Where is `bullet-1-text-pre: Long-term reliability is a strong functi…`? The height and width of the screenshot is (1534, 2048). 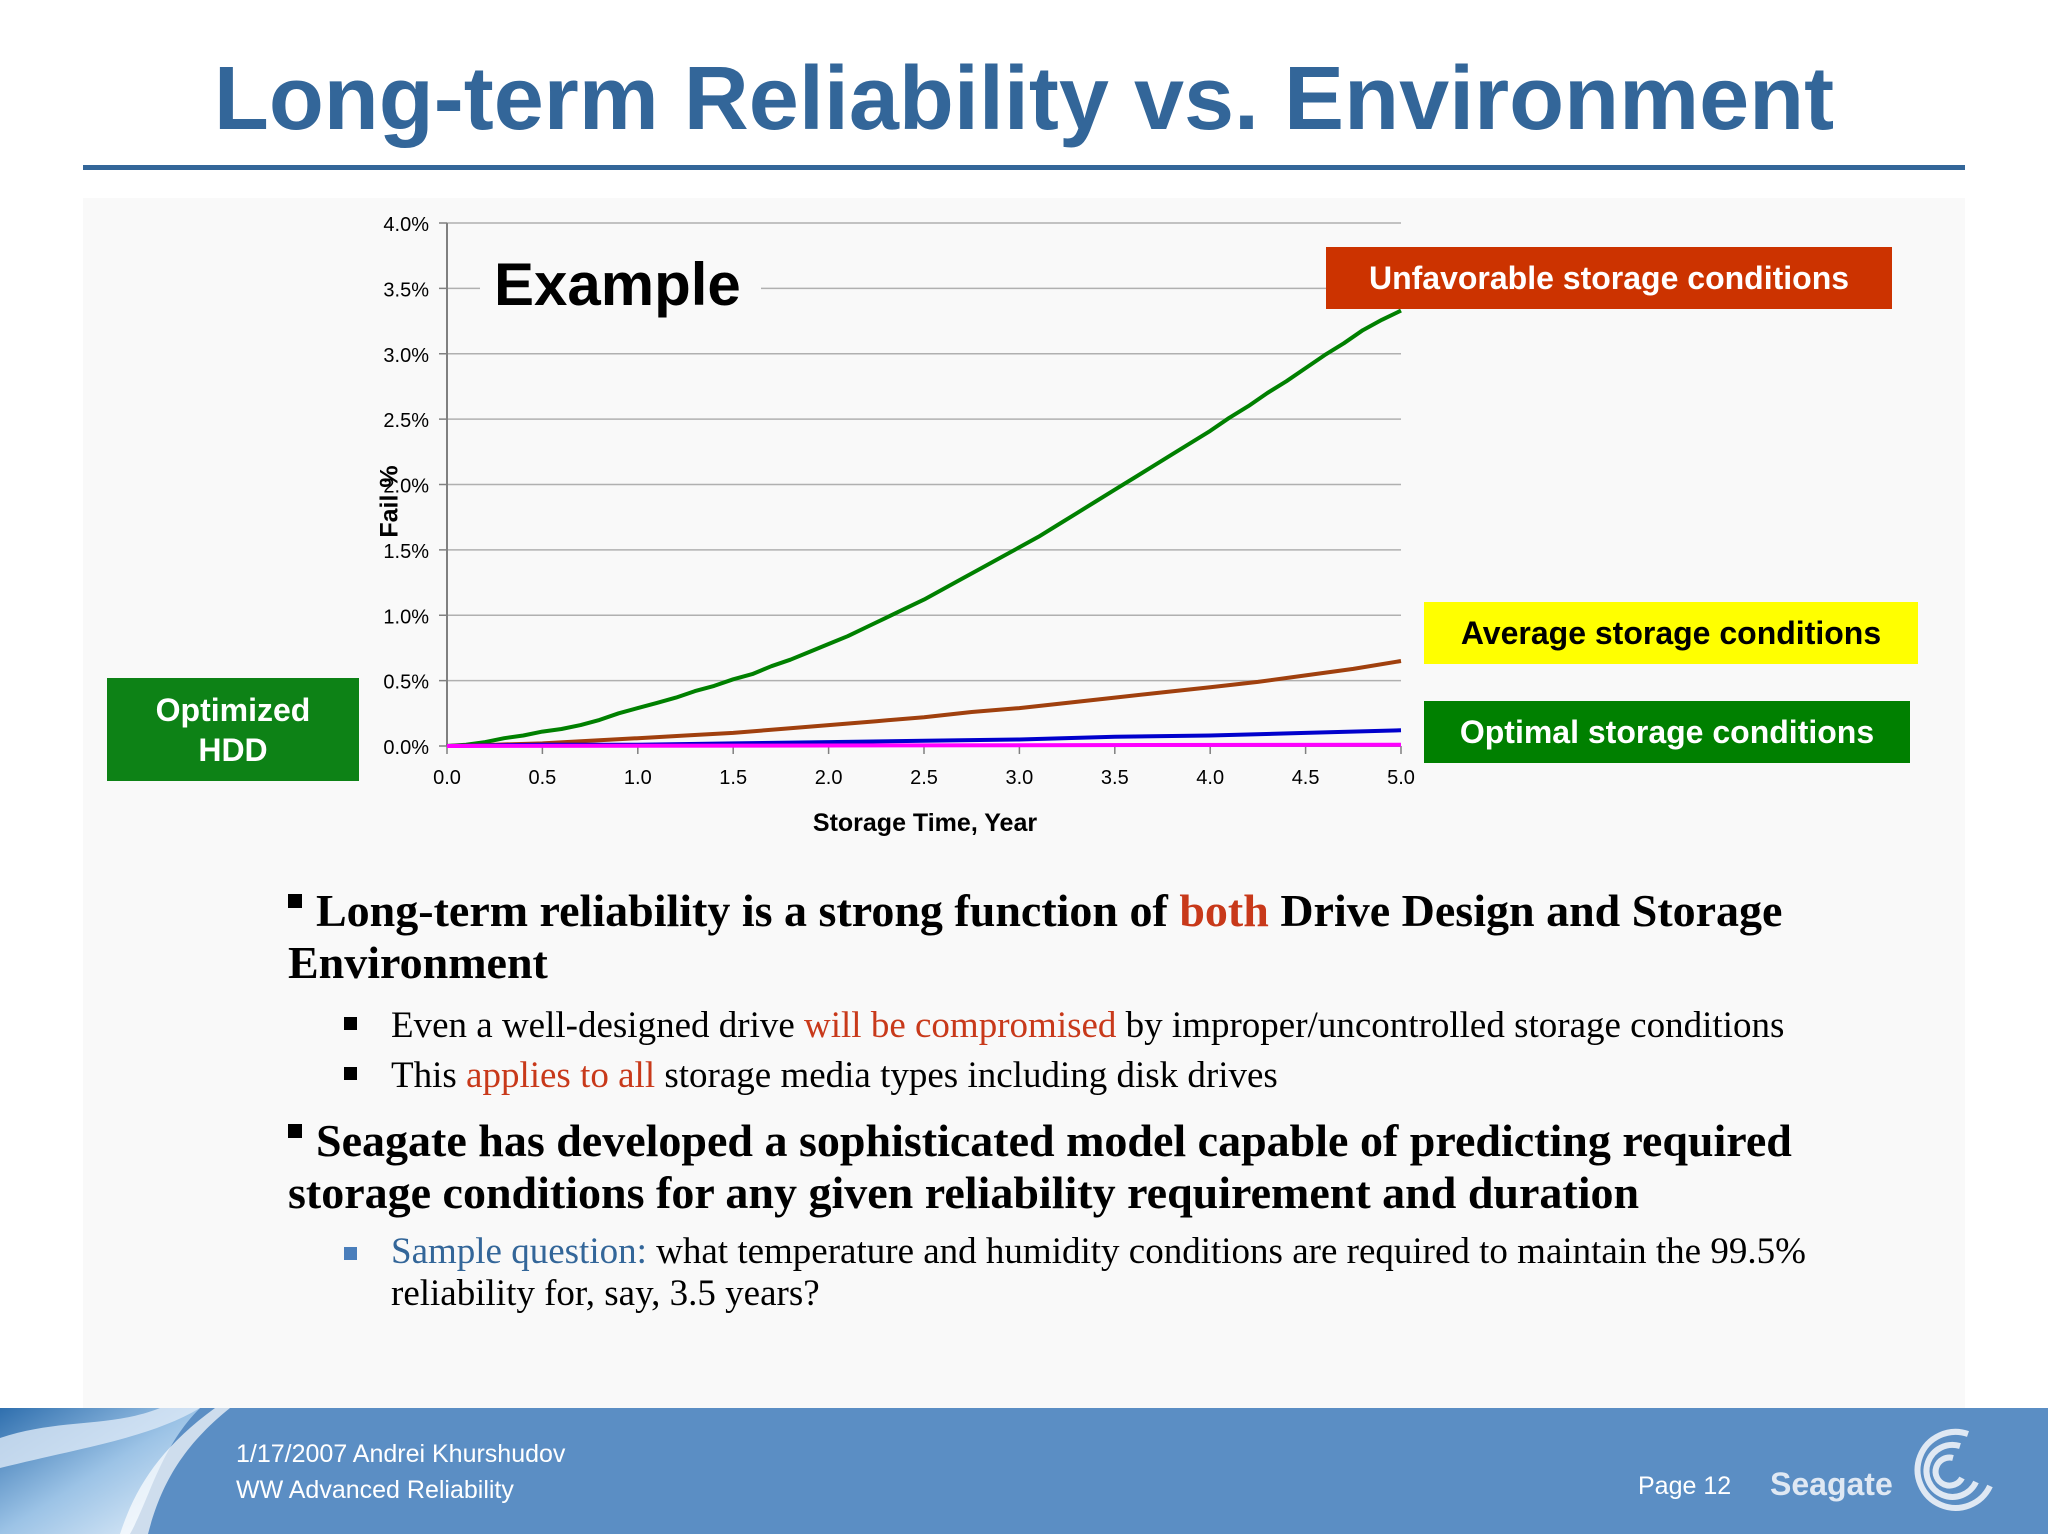
bullet-1-text-pre: Long-term reliability is a strong functi… is located at coordinates (748, 910).